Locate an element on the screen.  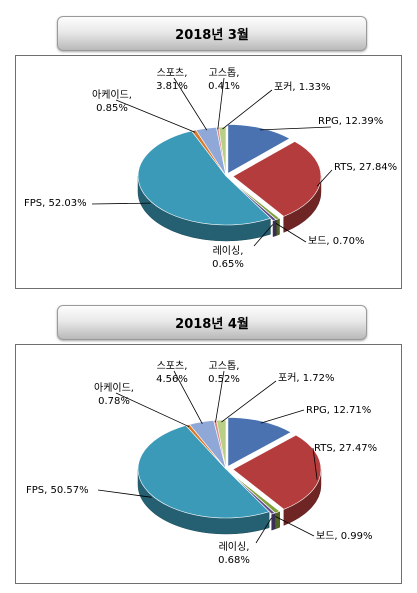
data-label-rts: RTS, 27.47% is located at coordinates (345, 448).